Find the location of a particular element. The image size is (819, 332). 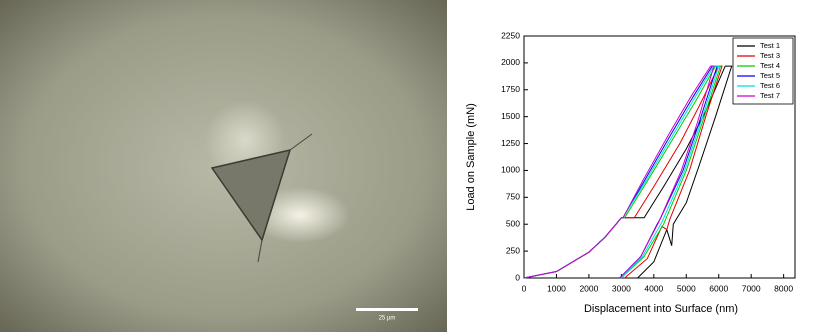

legend-label: Test 6 is located at coordinates (770, 85).